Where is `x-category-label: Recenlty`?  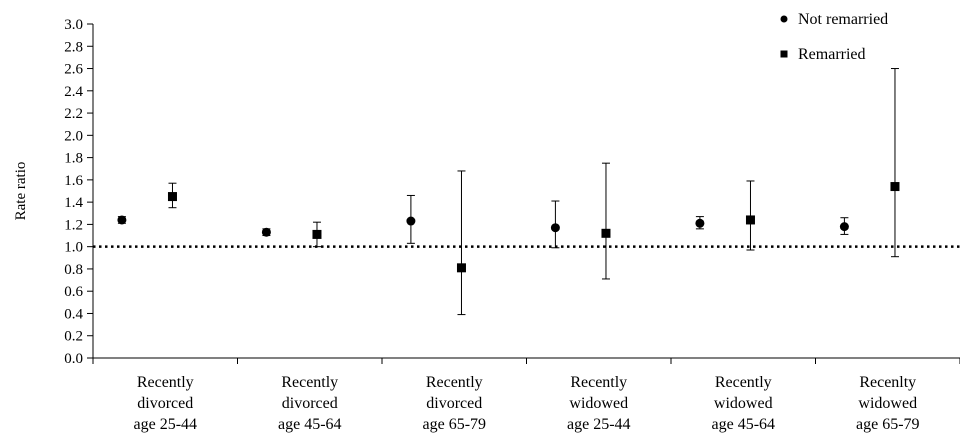 x-category-label: Recenlty is located at coordinates (887, 382).